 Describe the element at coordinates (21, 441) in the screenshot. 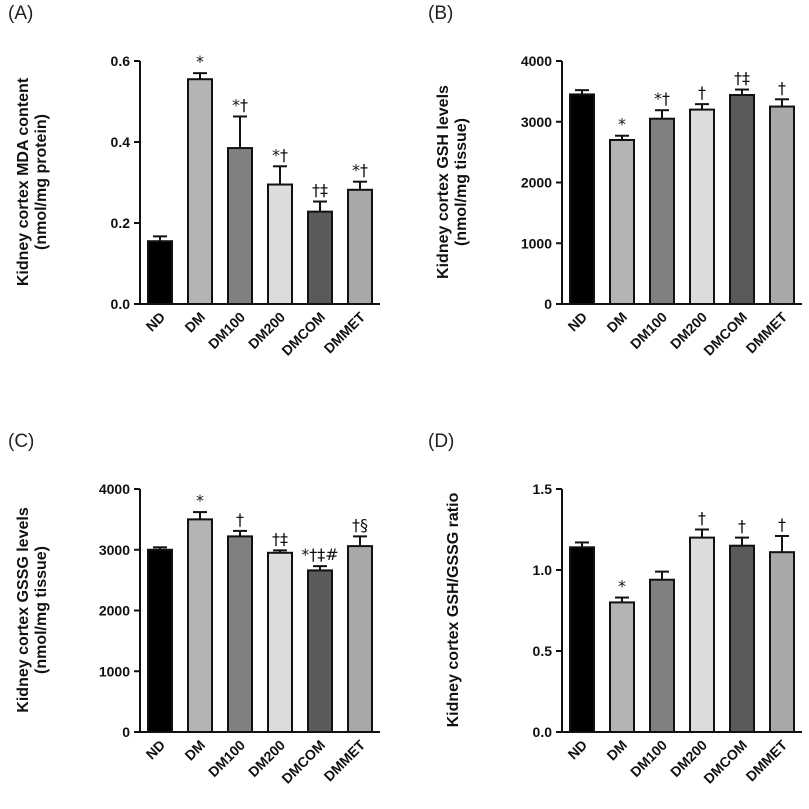

I see `panel-label: (C)` at that location.